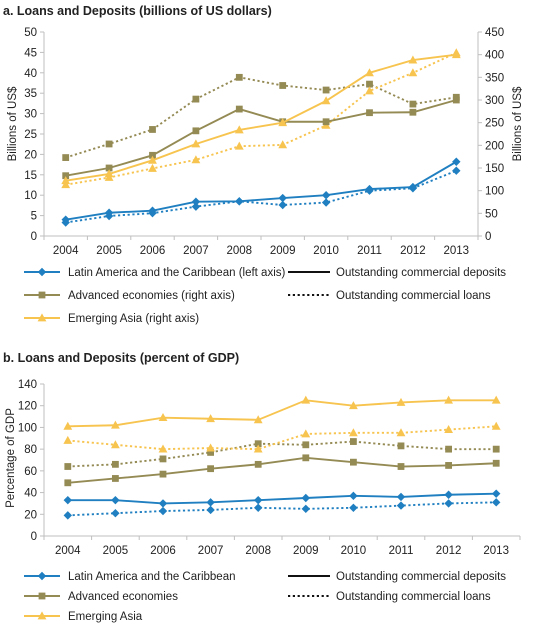 This screenshot has height=627, width=533. I want to click on y-right-tick-label: 250, so click(494, 124).